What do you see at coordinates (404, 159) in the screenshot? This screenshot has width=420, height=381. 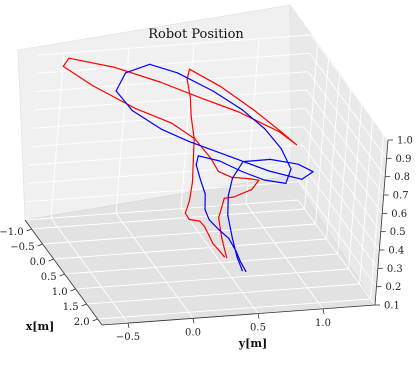 I see `z-tick-label-8: 0.9` at bounding box center [404, 159].